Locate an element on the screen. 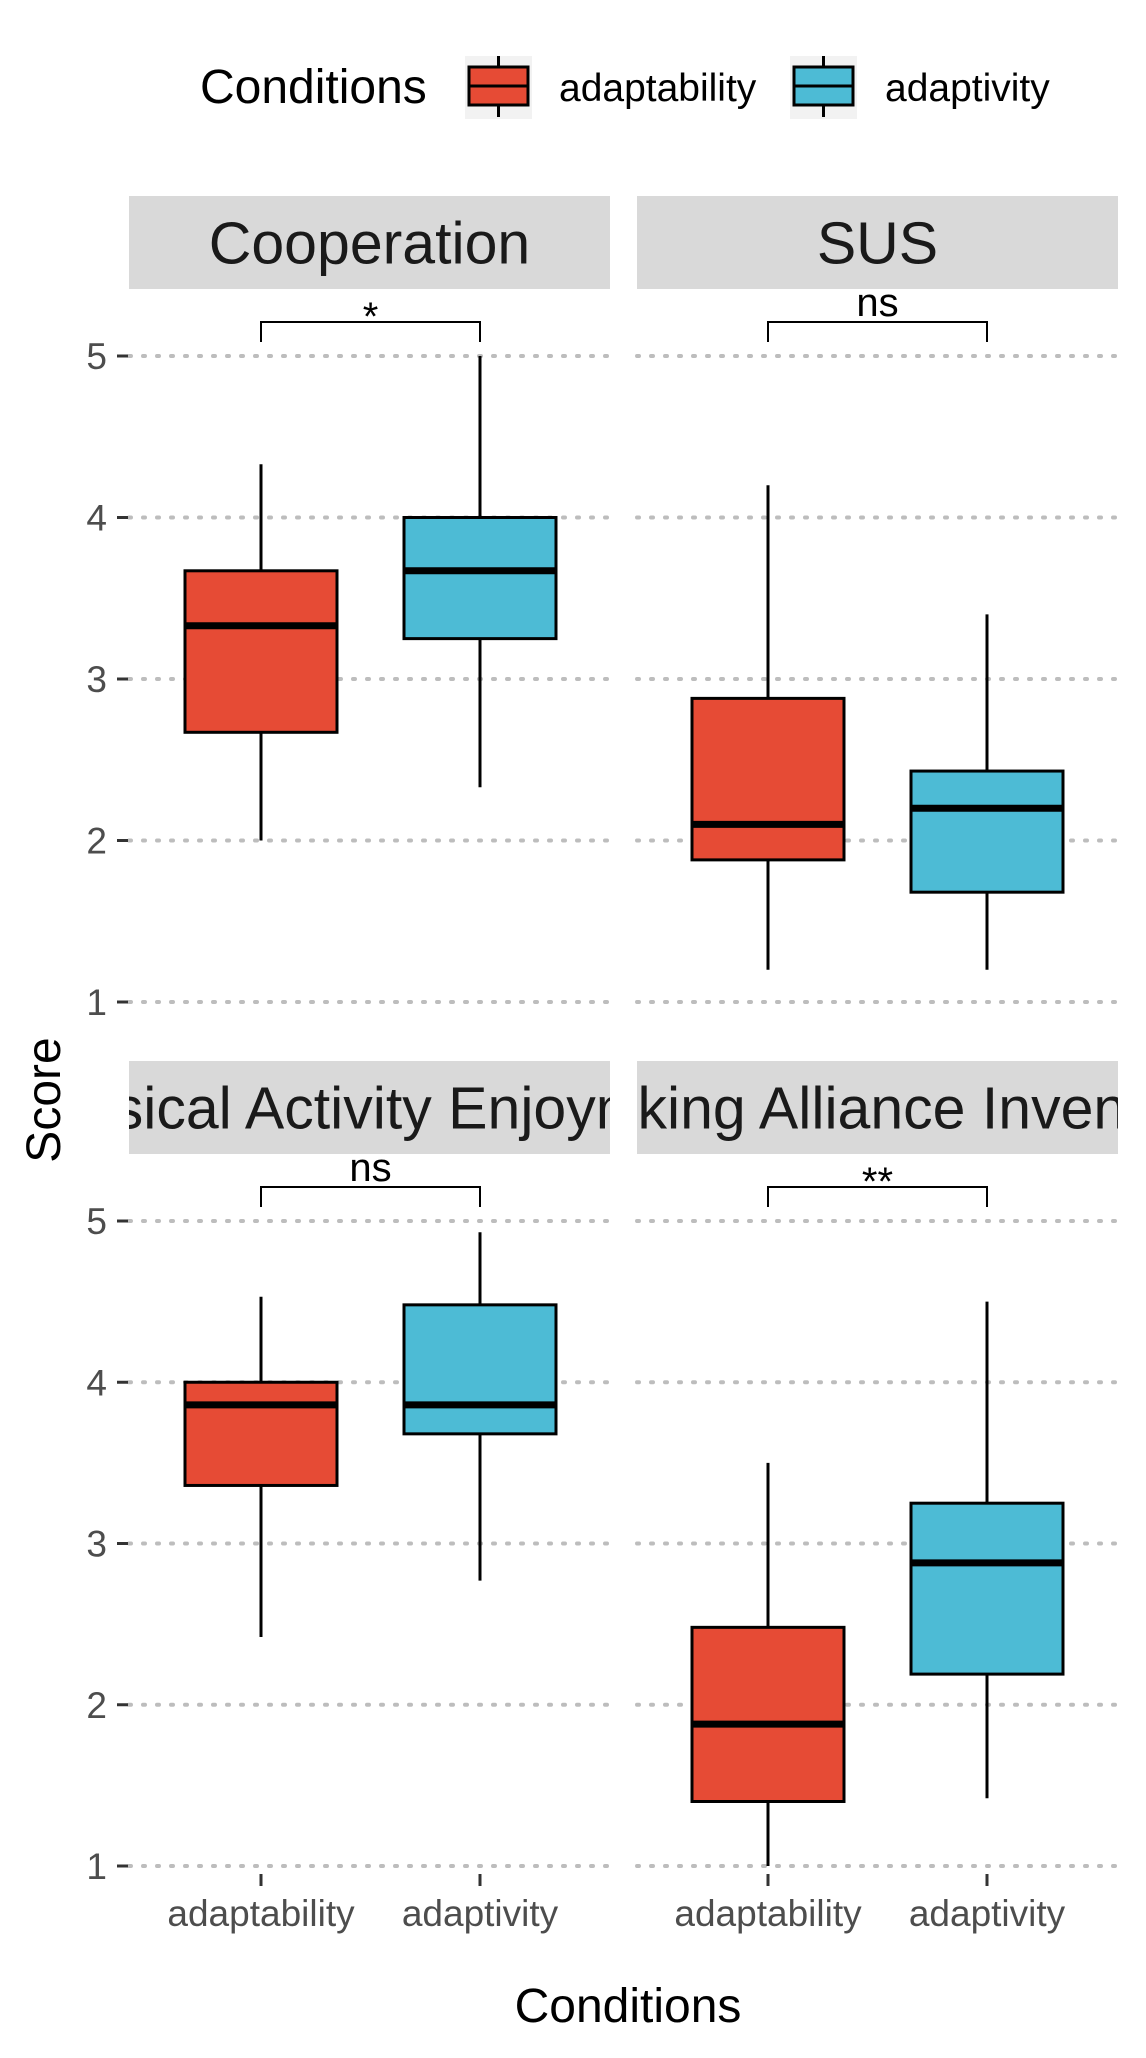  panel-title: Cooperation is located at coordinates (369, 244).